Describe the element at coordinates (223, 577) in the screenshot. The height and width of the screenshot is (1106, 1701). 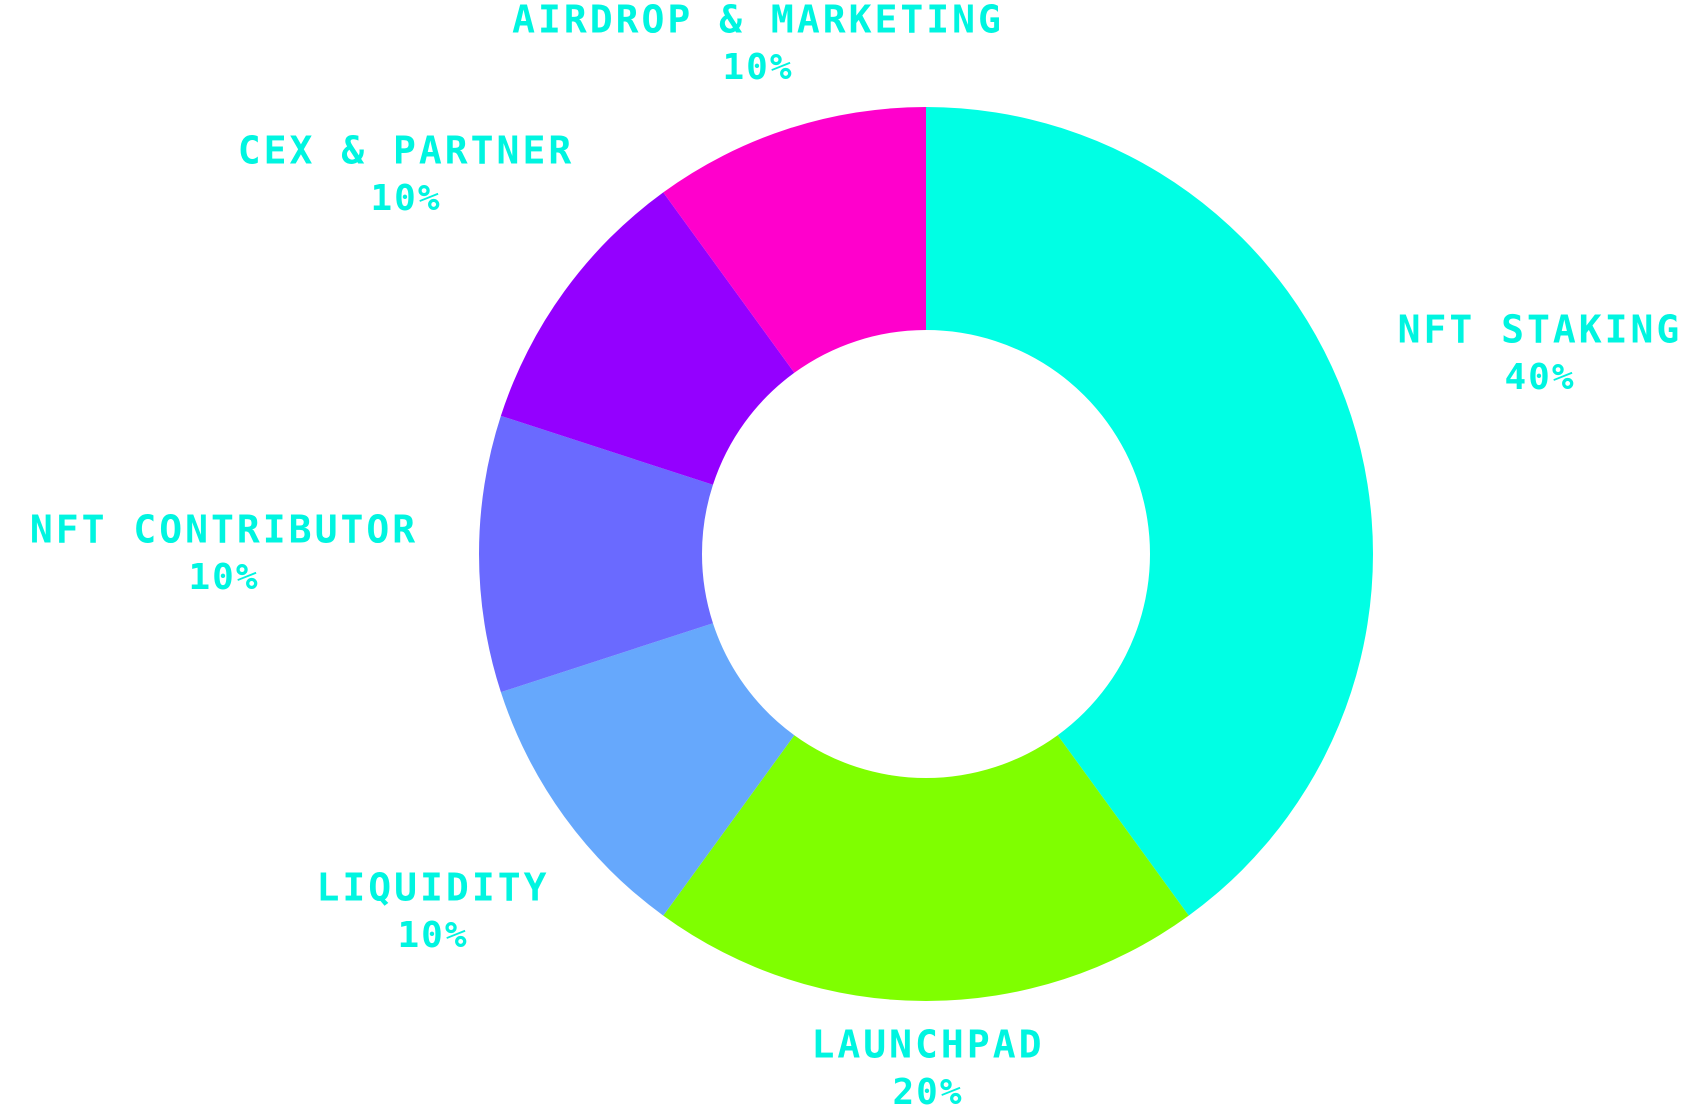
I see `percent-nft-contributor: 10%` at that location.